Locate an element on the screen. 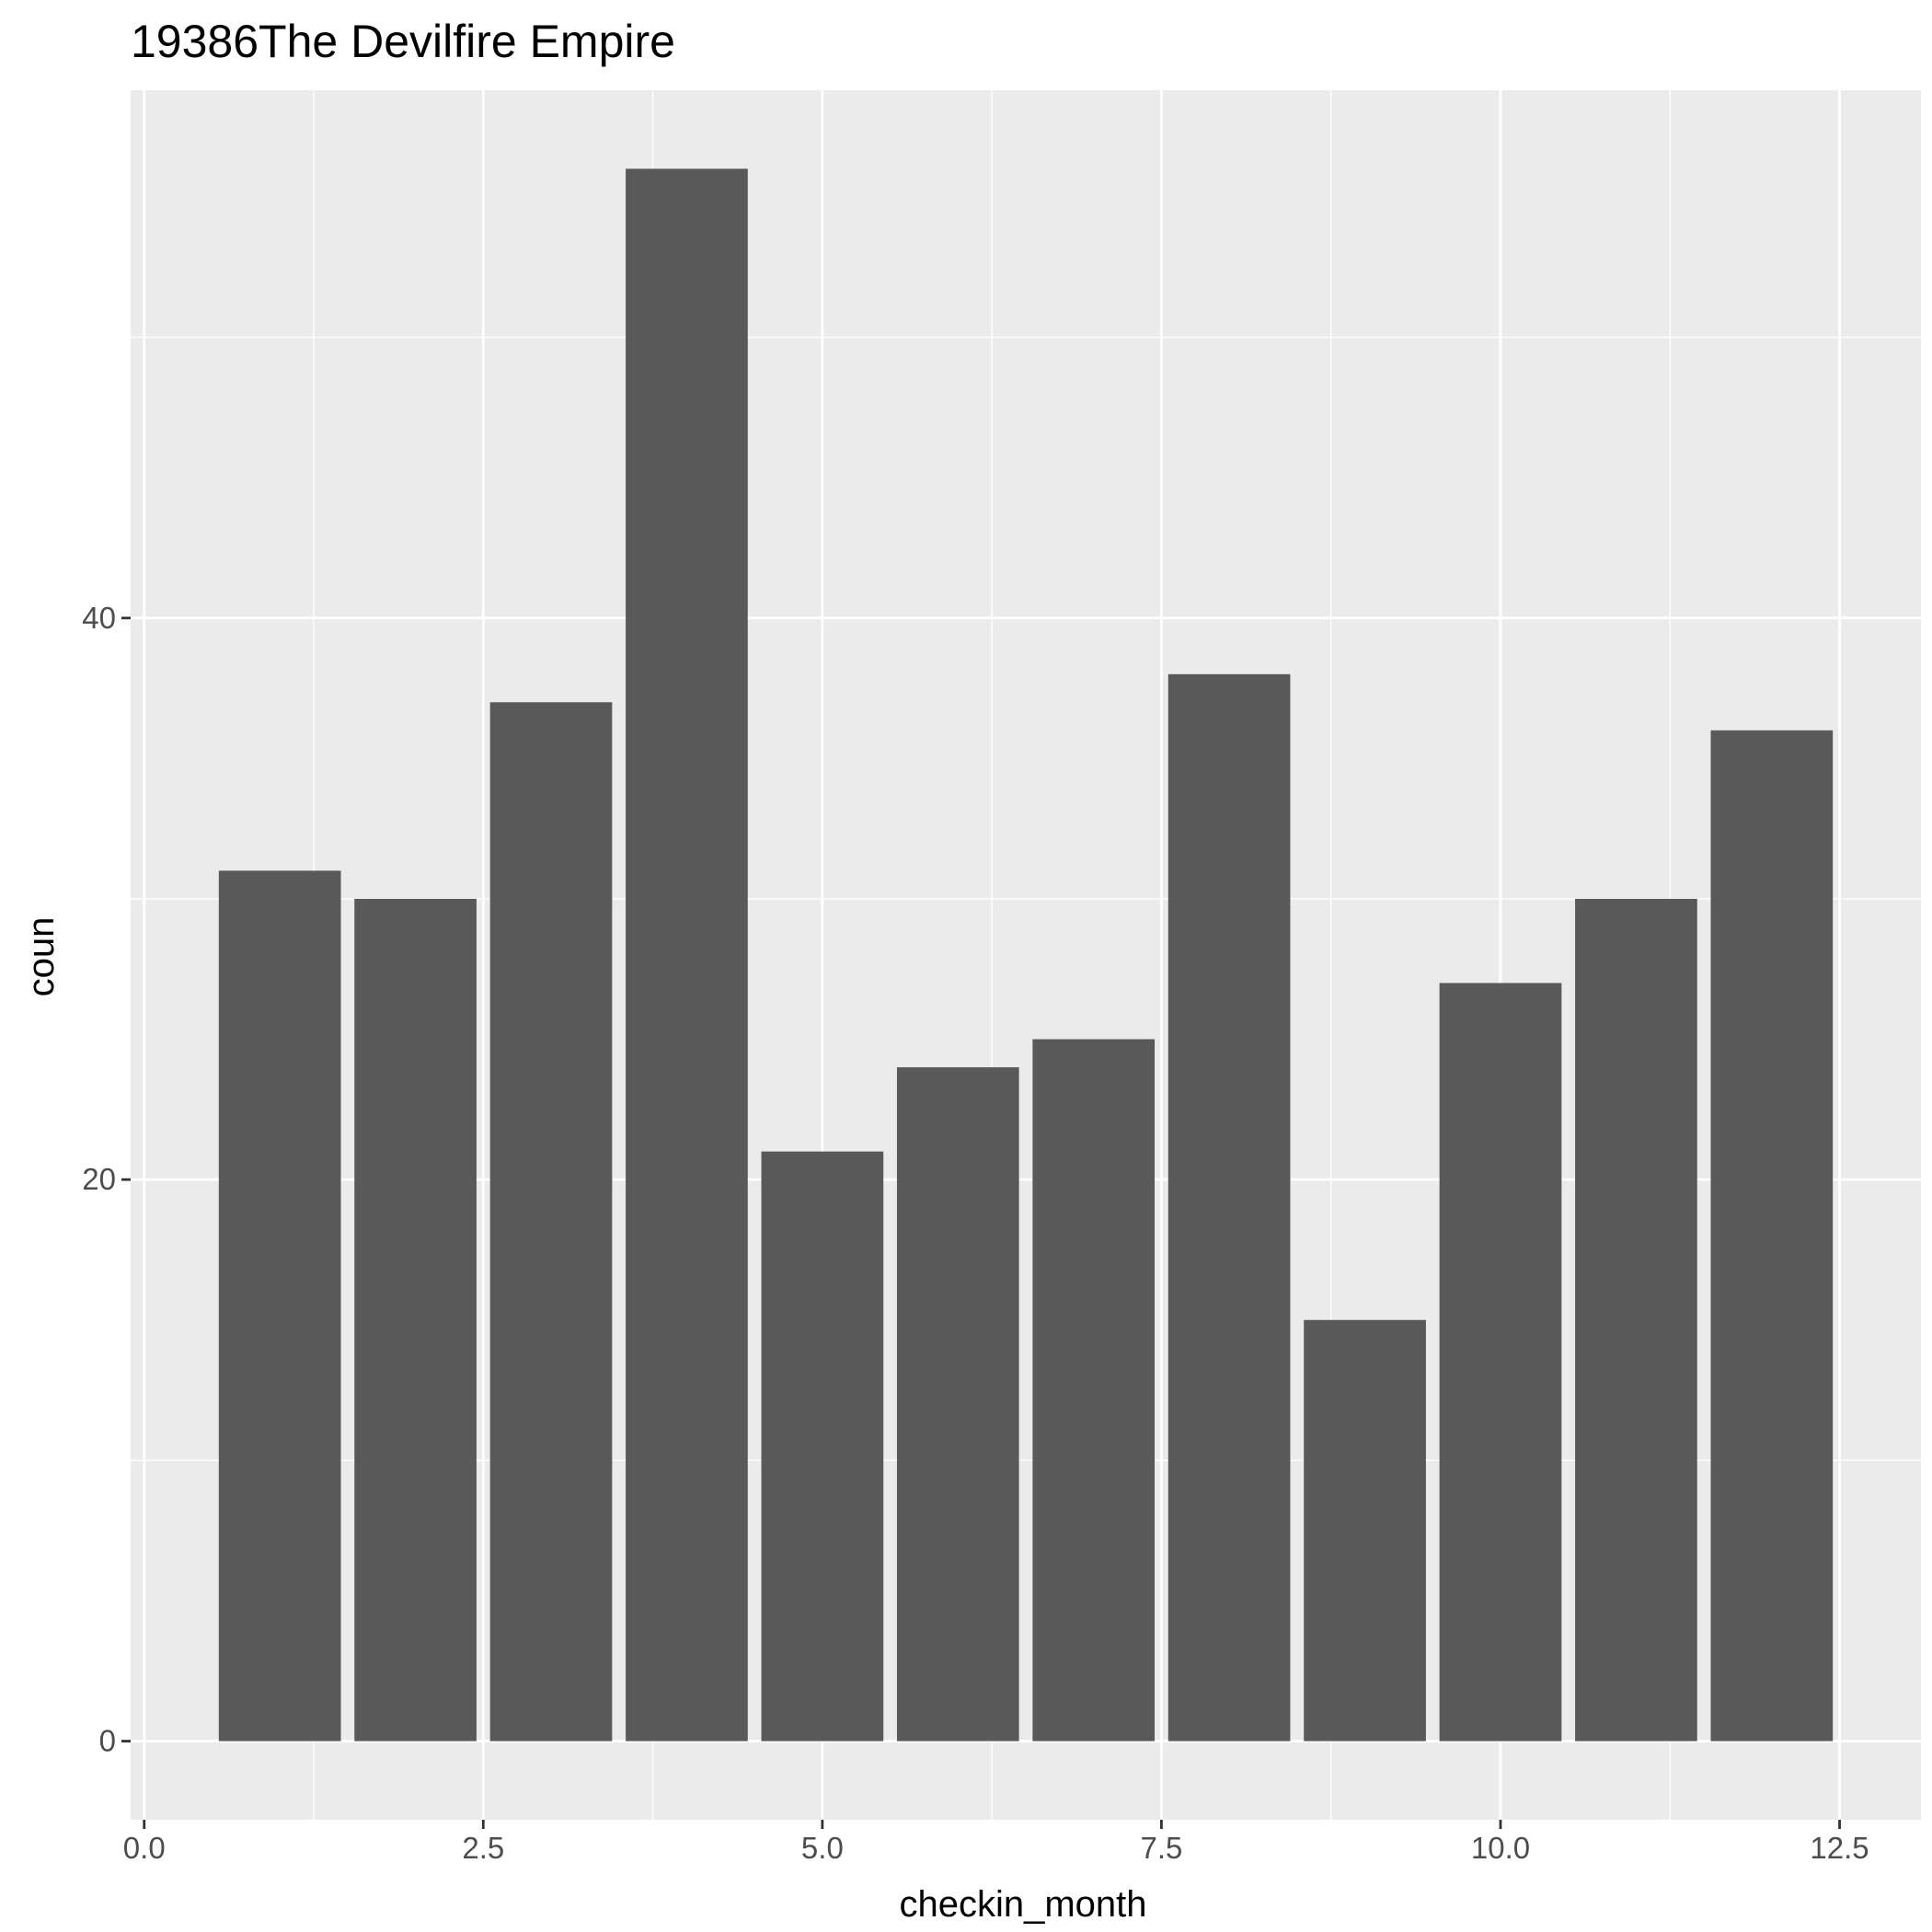 This screenshot has height=1932, width=1932. x-tick-label: 5.0 is located at coordinates (822, 1848).